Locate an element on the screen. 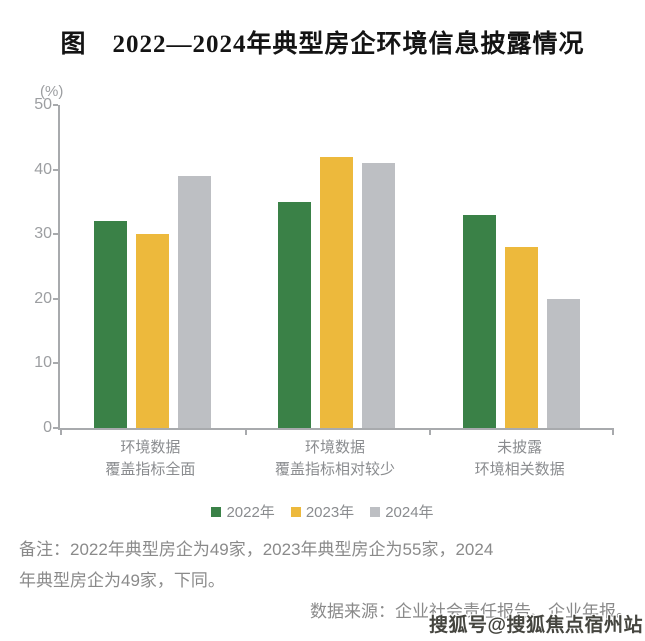 The image size is (645, 641). bar-2022年-cat3 is located at coordinates (480, 321).